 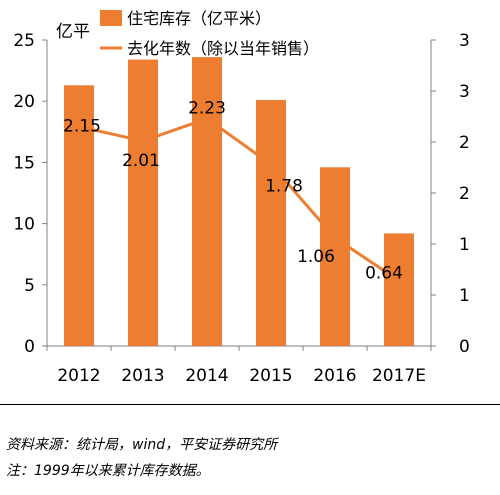 What do you see at coordinates (108, 471) in the screenshot?
I see `footnote: 注：1999年以来累计库存数据。` at bounding box center [108, 471].